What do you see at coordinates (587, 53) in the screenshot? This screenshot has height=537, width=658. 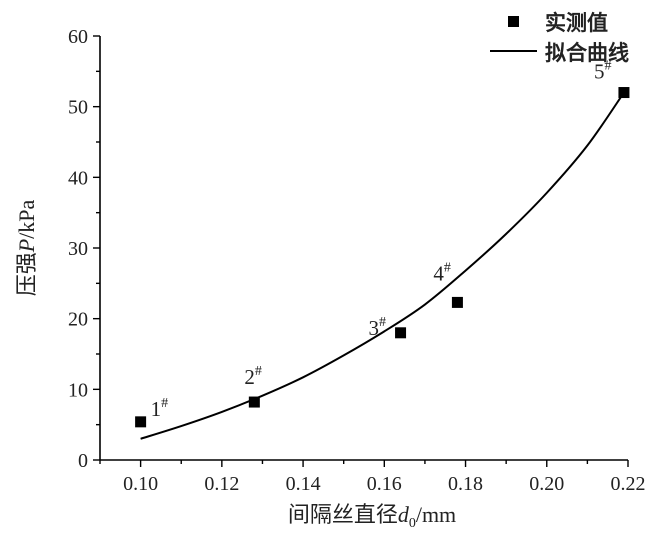 I see `legend-label-fit: 拟合曲线` at bounding box center [587, 53].